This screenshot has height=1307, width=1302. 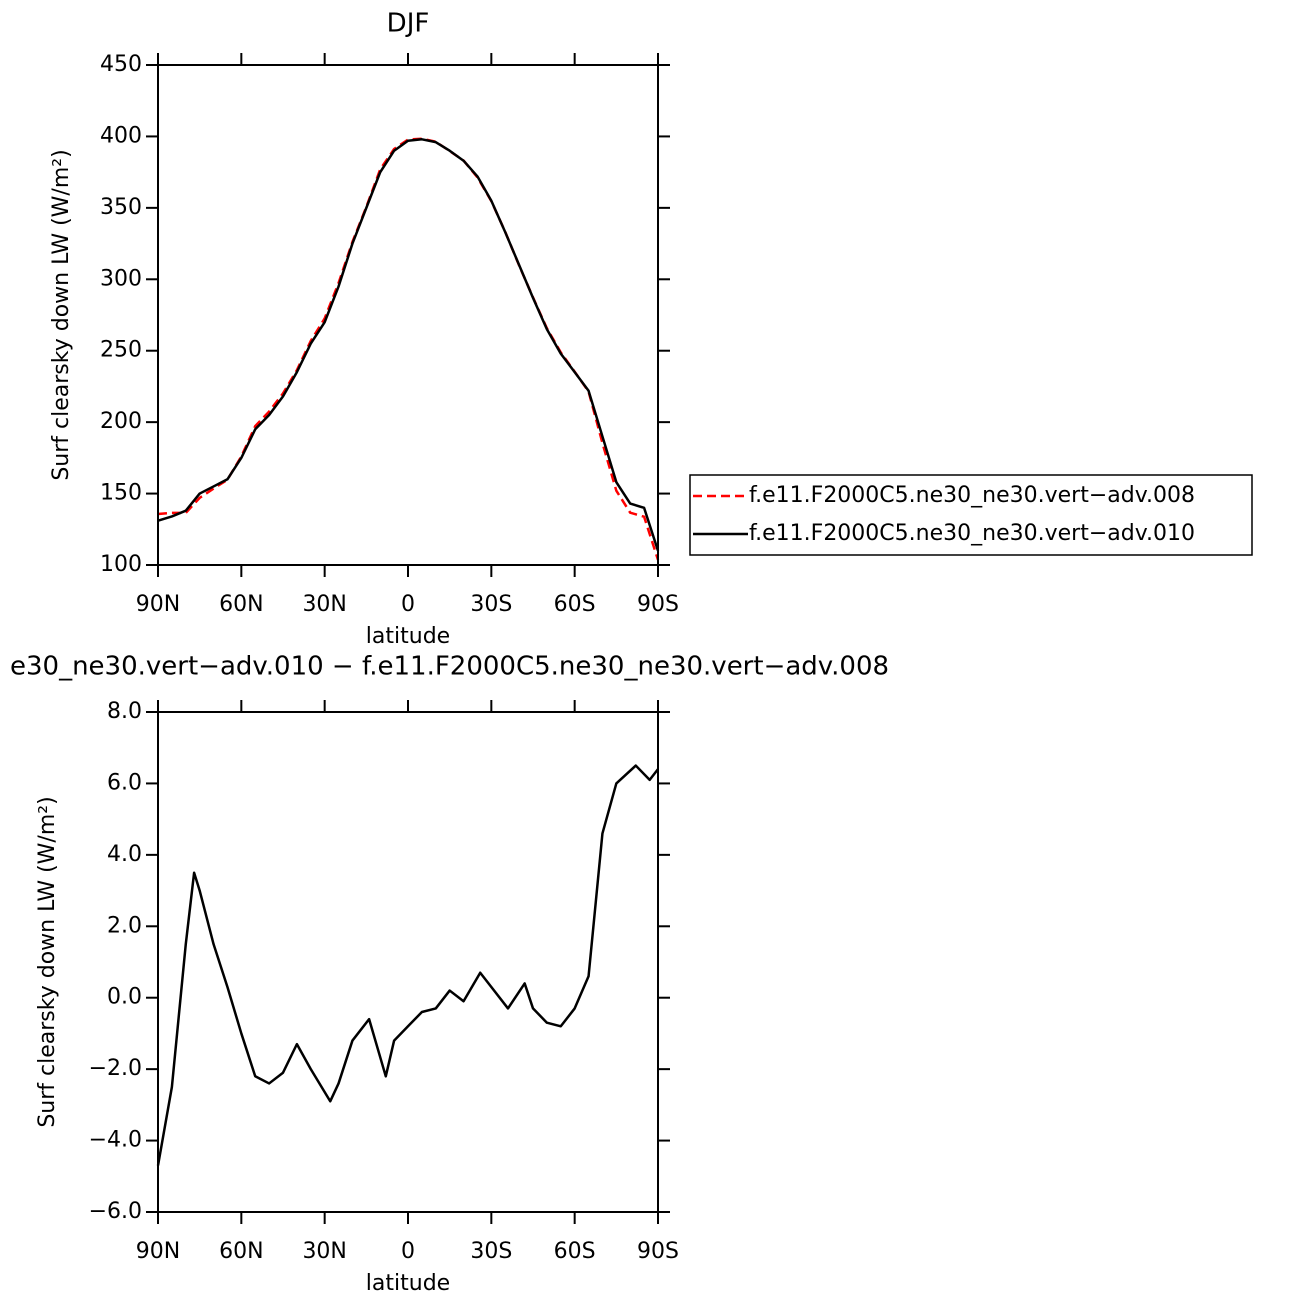 What do you see at coordinates (972, 533) in the screenshot?
I see `legend-label: f.e11.F2000C5.ne30_ne30.vert−adv.010` at bounding box center [972, 533].